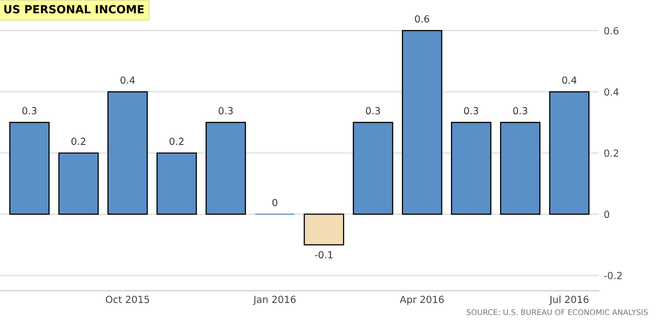 The width and height of the screenshot is (658, 323). I want to click on y-tick-label: 0.2, so click(611, 153).